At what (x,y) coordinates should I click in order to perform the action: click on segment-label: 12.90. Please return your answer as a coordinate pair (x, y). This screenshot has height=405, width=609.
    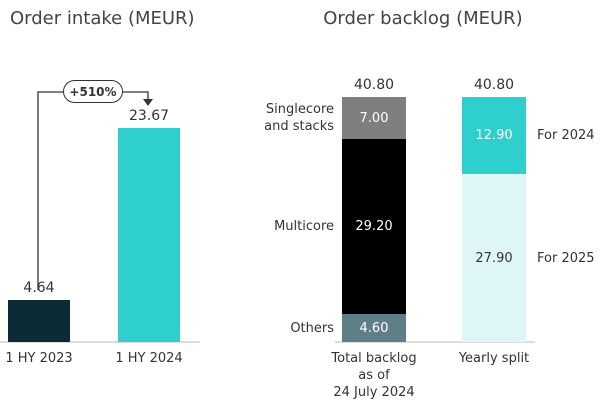
    Looking at the image, I should click on (494, 136).